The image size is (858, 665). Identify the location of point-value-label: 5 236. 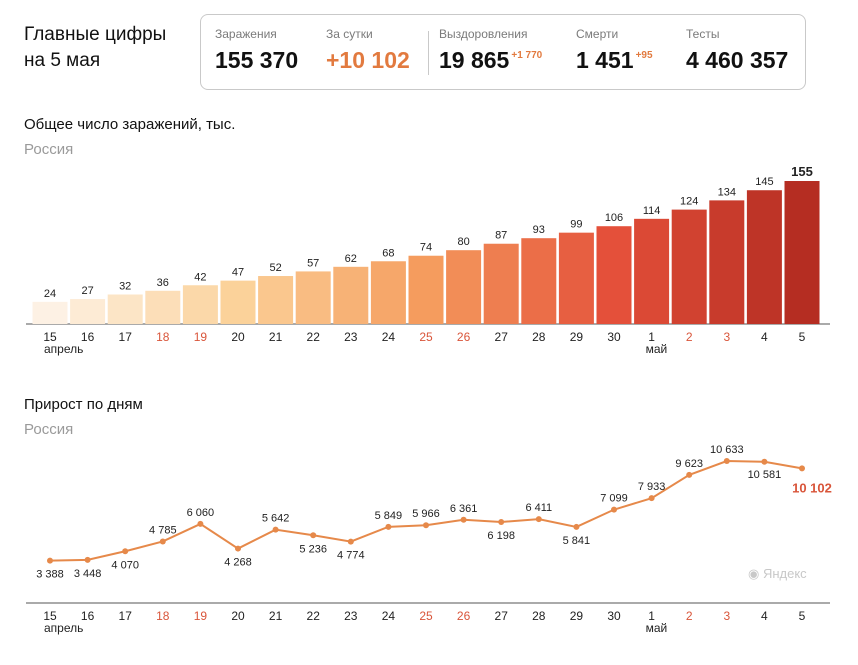
(313, 549).